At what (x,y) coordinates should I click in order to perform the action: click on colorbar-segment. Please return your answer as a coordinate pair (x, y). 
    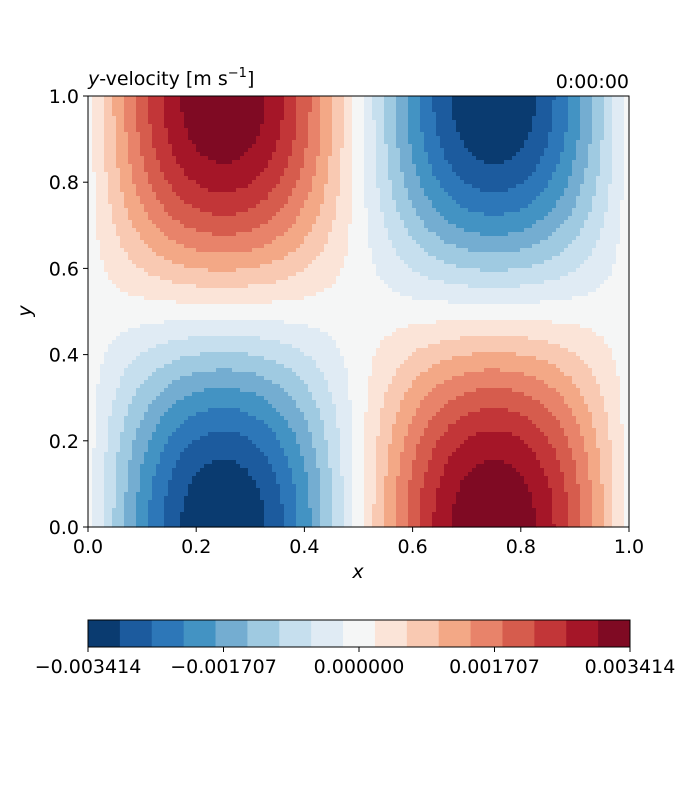
    Looking at the image, I should click on (614, 633).